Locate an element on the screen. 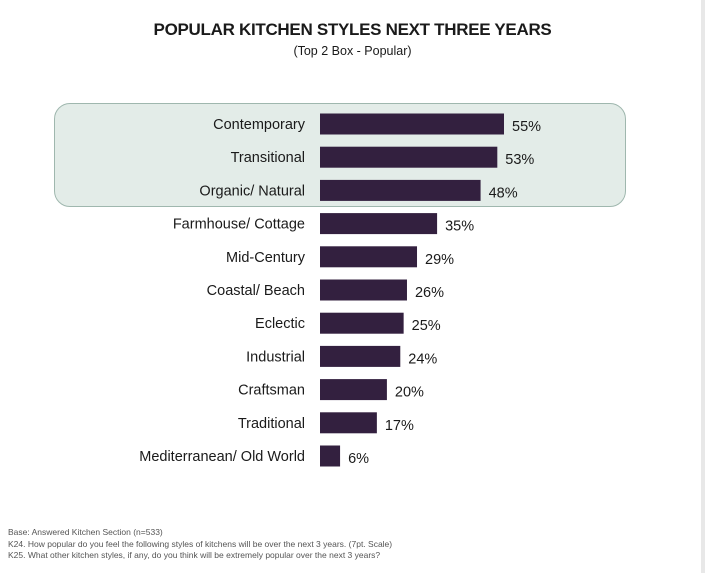 This screenshot has height=573, width=705. data-label: 53% is located at coordinates (519, 160).